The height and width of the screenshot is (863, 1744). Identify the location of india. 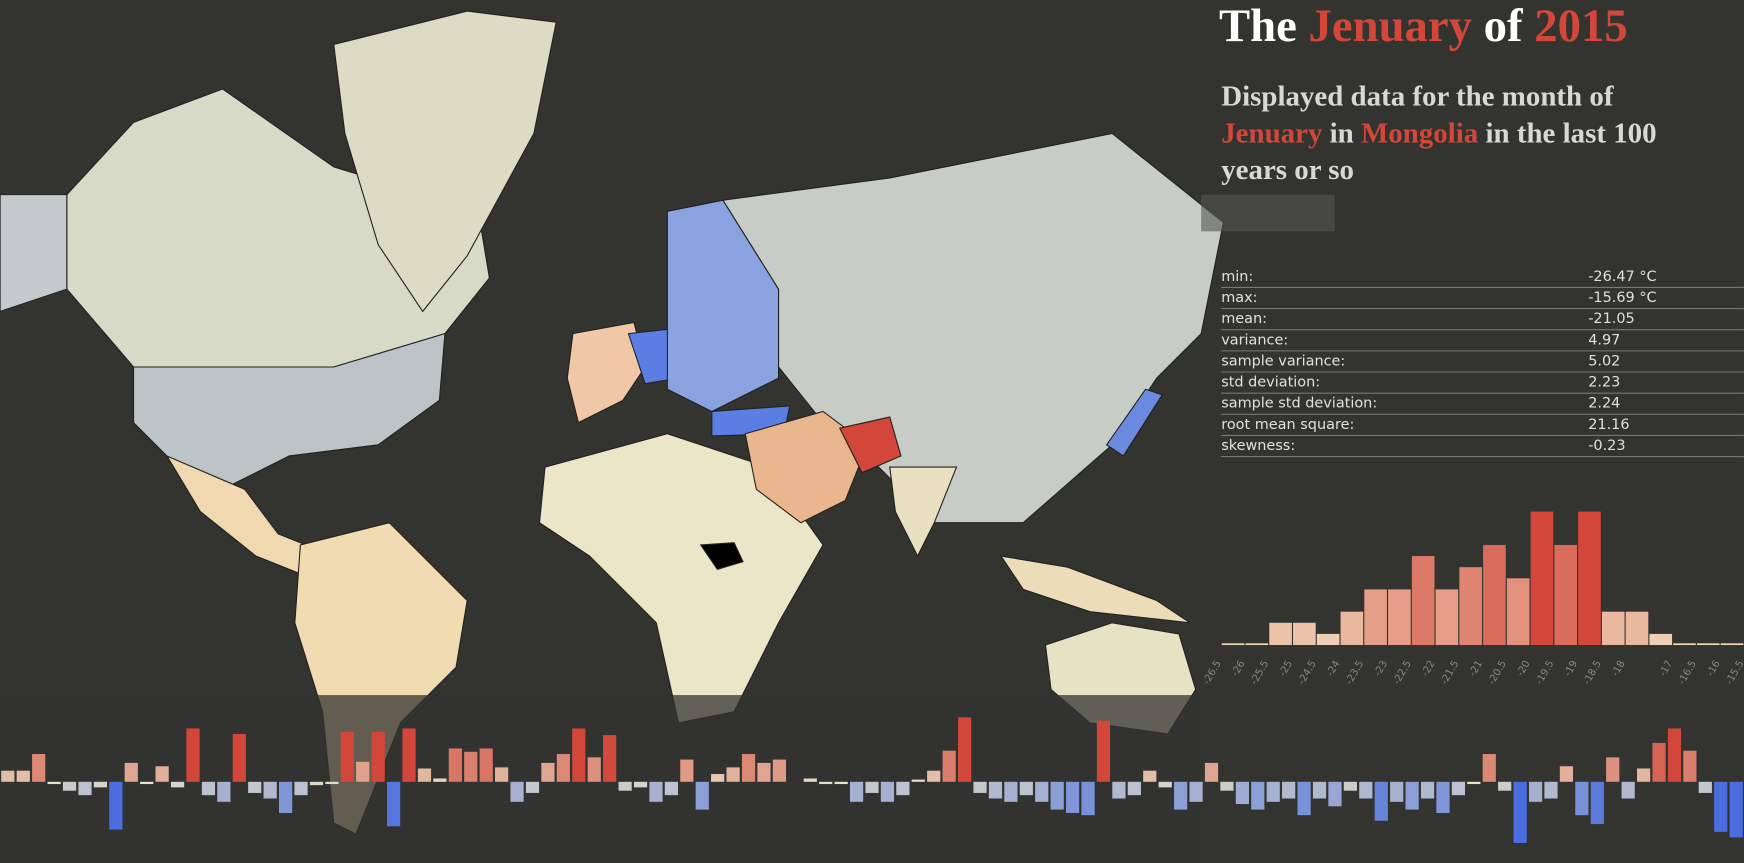
(923, 512).